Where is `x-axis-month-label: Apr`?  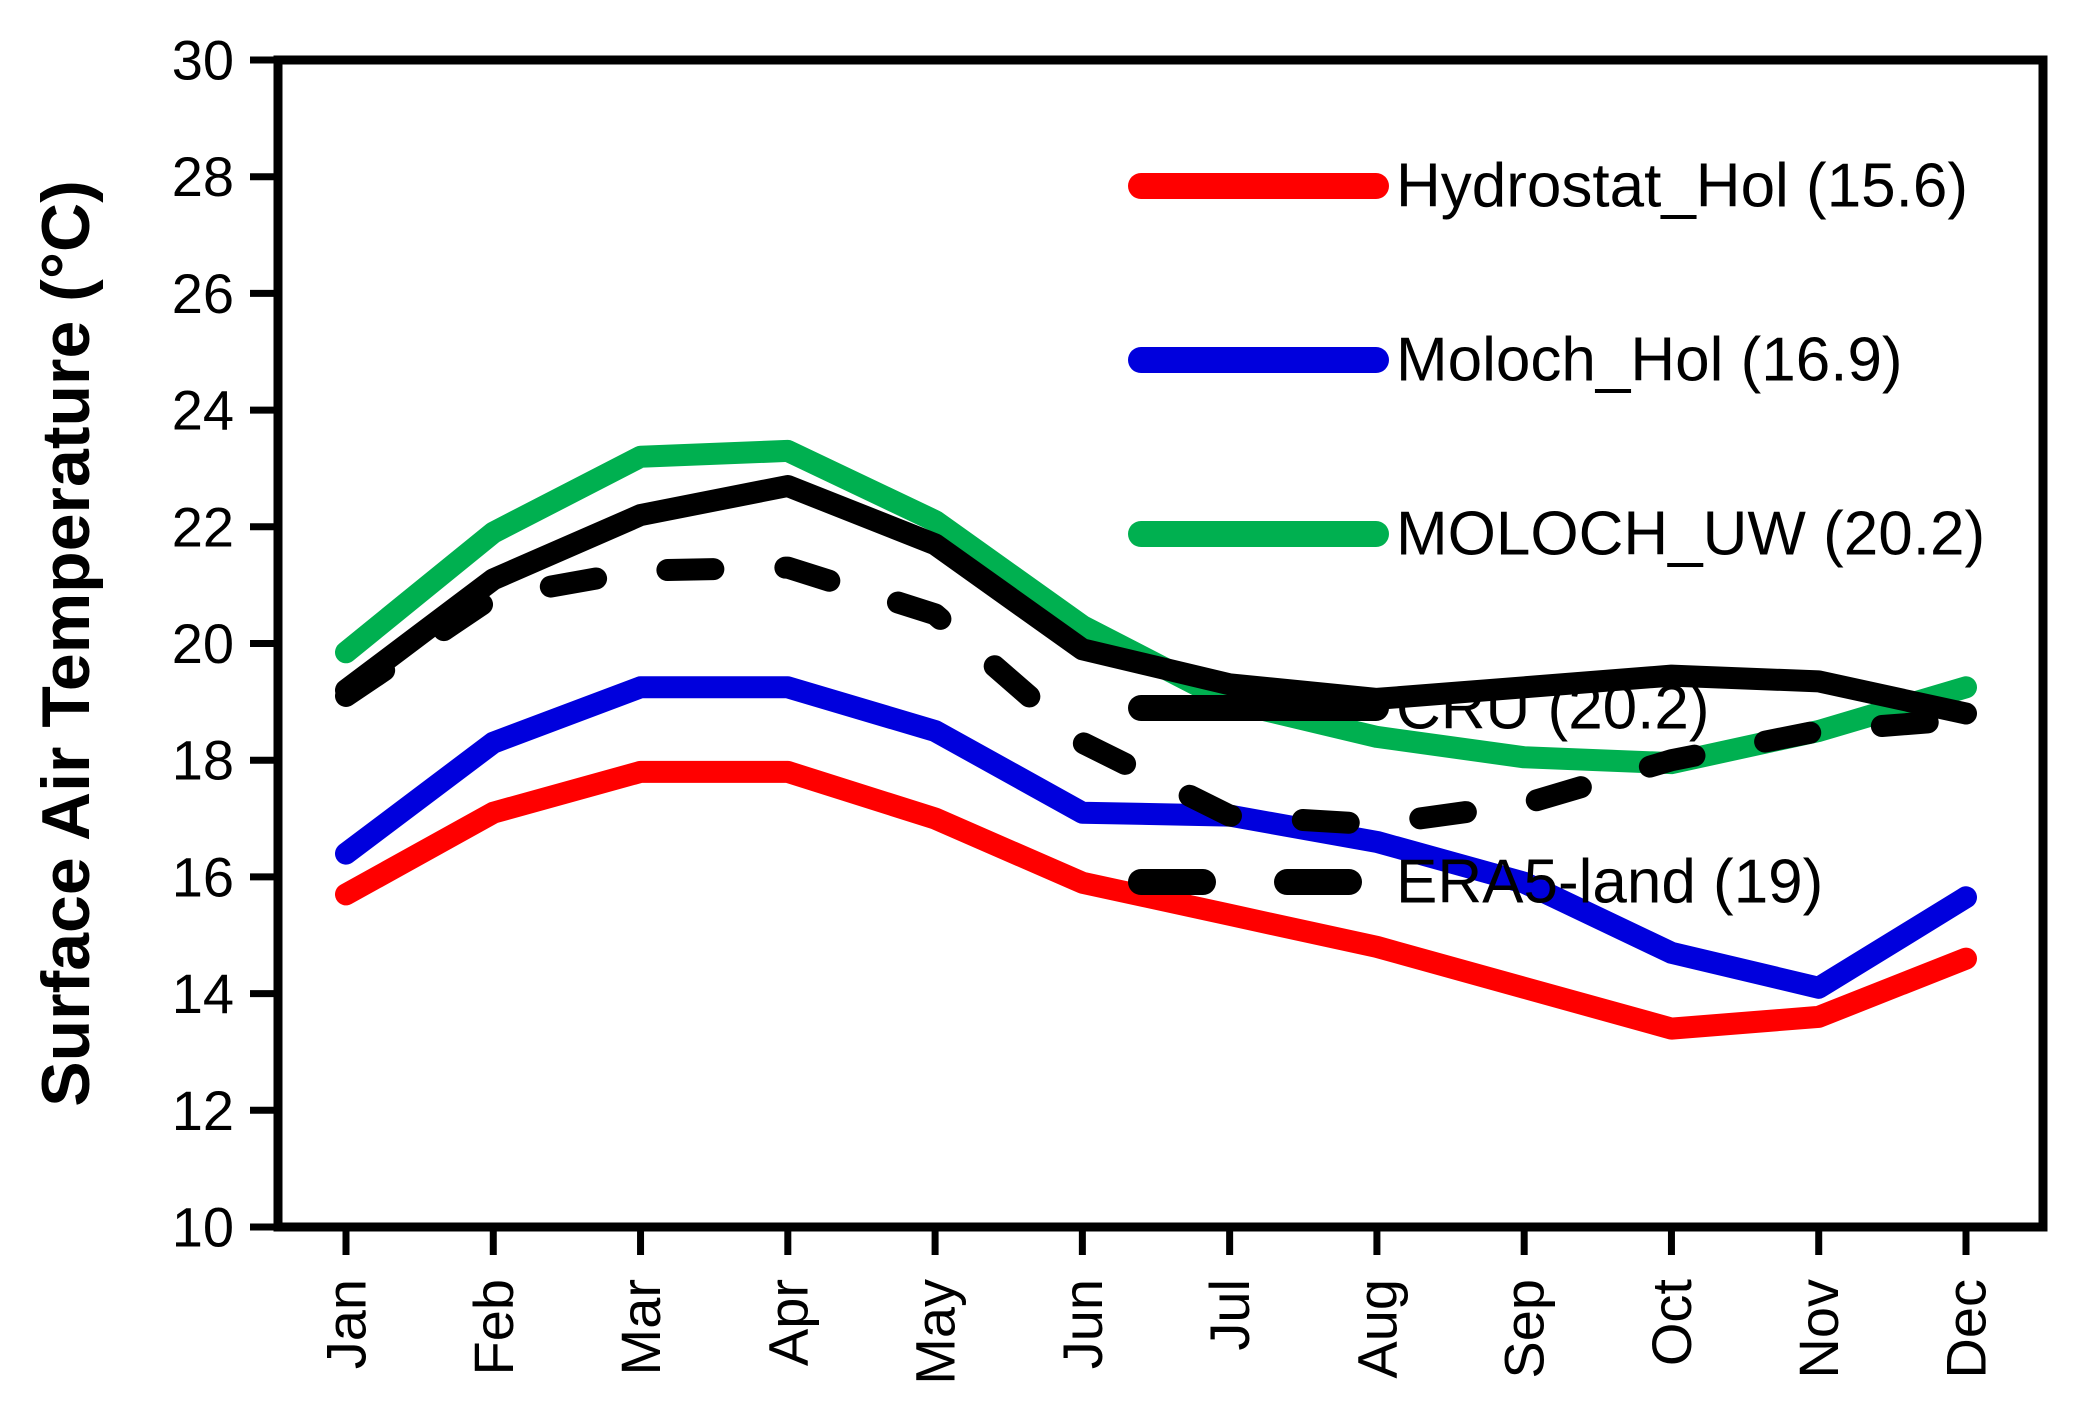
x-axis-month-label: Apr is located at coordinates (787, 1322).